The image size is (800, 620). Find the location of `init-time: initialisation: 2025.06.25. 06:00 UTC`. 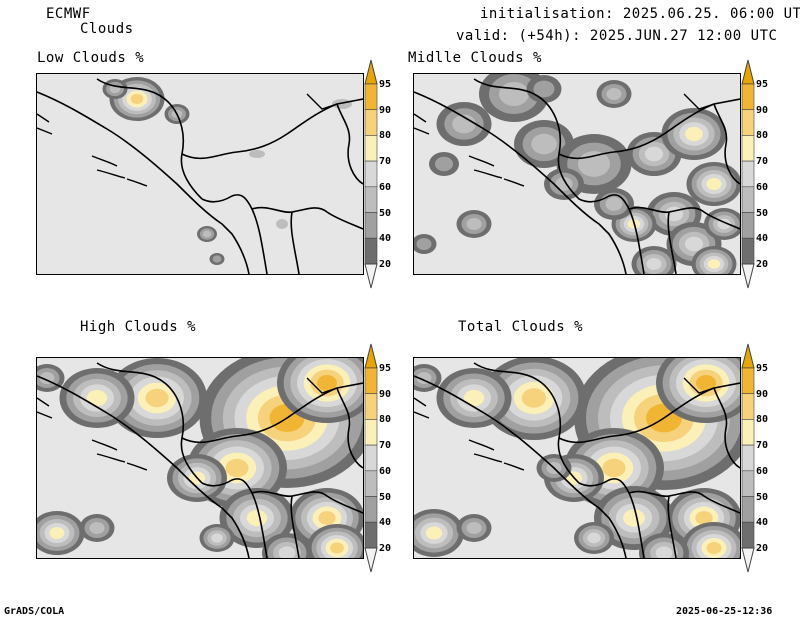

init-time: initialisation: 2025.06.25. 06:00 UTC is located at coordinates (640, 14).